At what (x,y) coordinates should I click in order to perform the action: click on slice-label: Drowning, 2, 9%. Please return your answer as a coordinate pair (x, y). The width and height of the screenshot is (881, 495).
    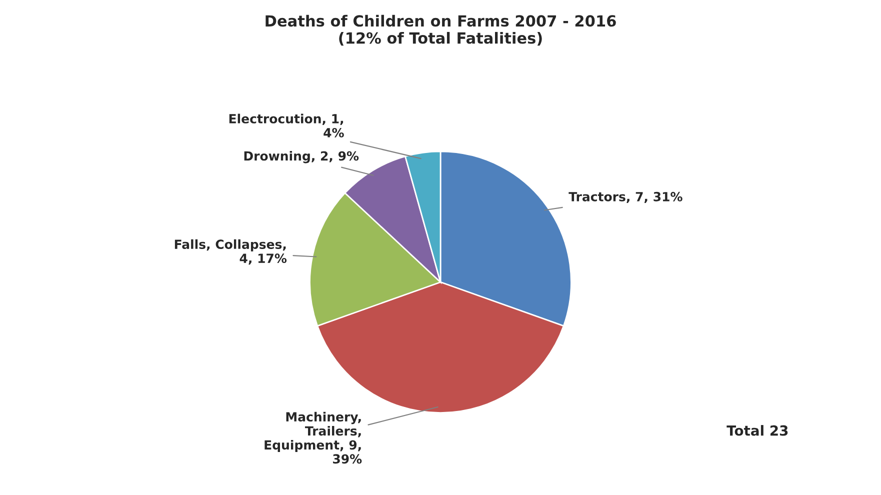
    Looking at the image, I should click on (301, 157).